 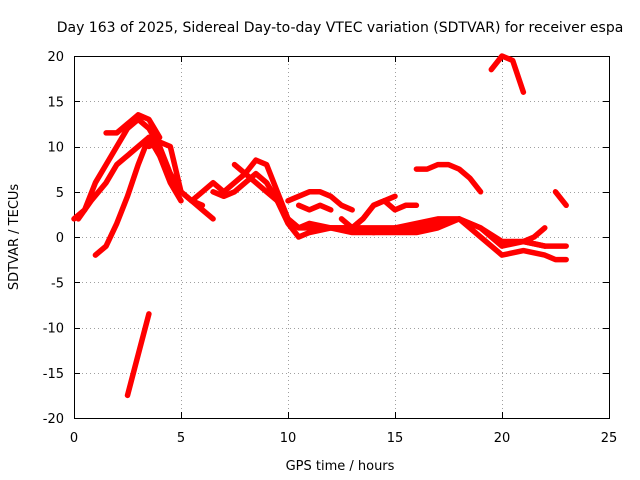 I want to click on y-tick-label: 0, so click(x=60, y=238).